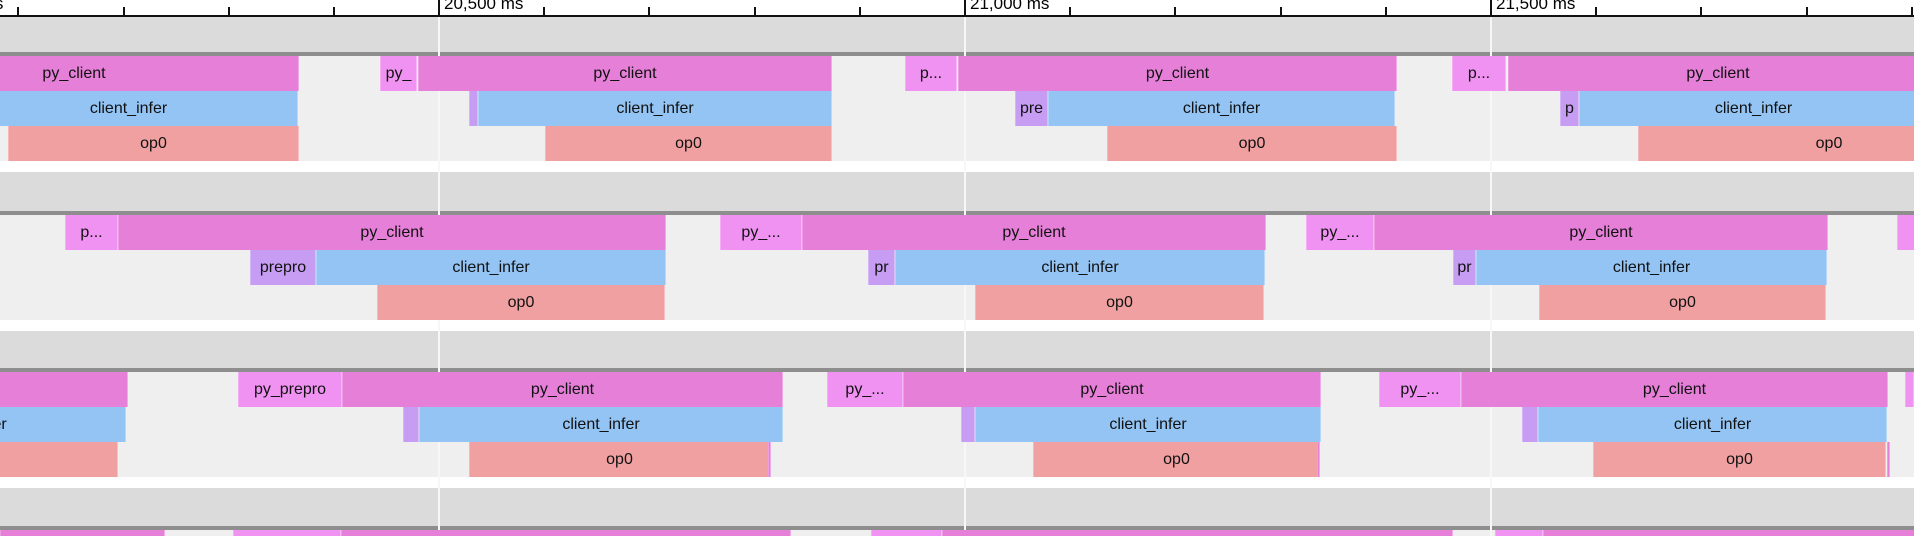 The width and height of the screenshot is (1914, 536). Describe the element at coordinates (1010, 6) in the screenshot. I see `ruler-time-label: 21,000 ms` at that location.